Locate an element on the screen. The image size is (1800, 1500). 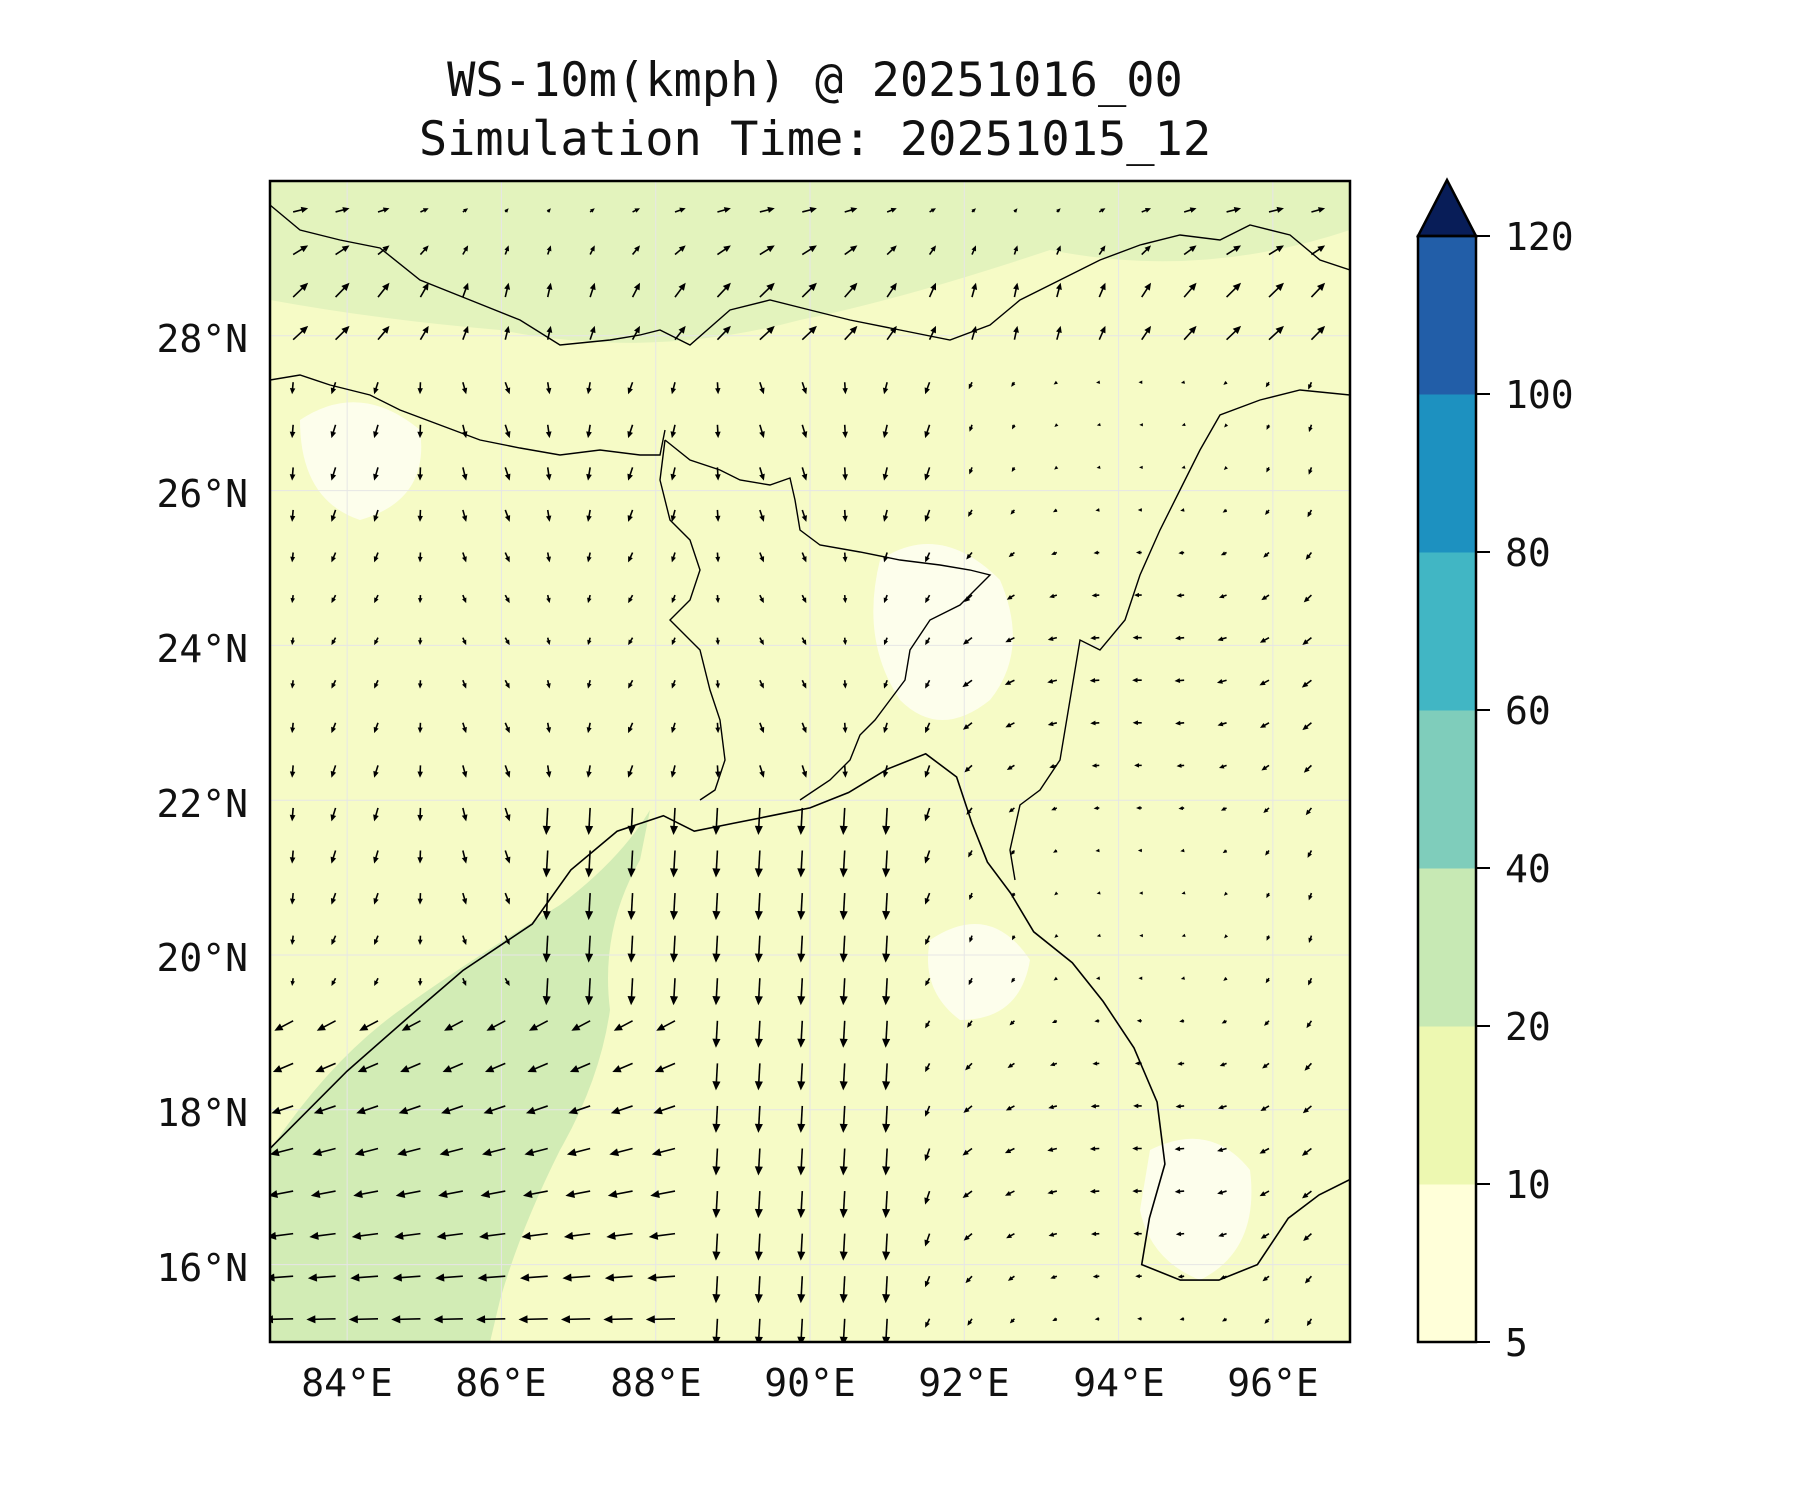
lat-tick-label: 22°N is located at coordinates (202, 804).